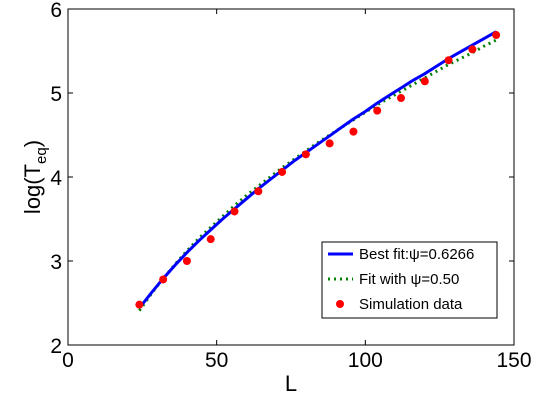 Image resolution: width=557 pixels, height=399 pixels. What do you see at coordinates (56, 178) in the screenshot?
I see `y-tick-label: 4` at bounding box center [56, 178].